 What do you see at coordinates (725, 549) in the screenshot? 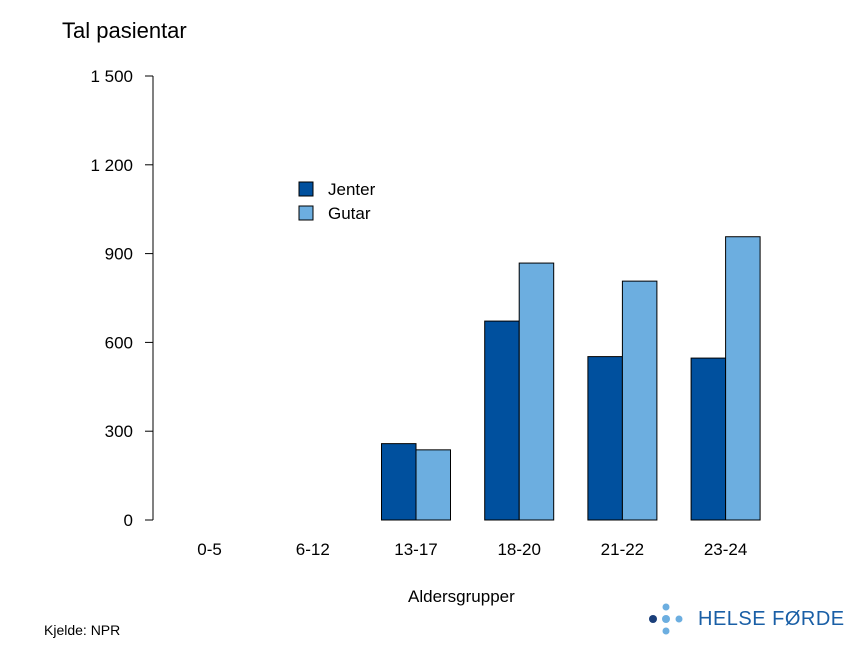
I see `x-tick-label: 23-24` at bounding box center [725, 549].